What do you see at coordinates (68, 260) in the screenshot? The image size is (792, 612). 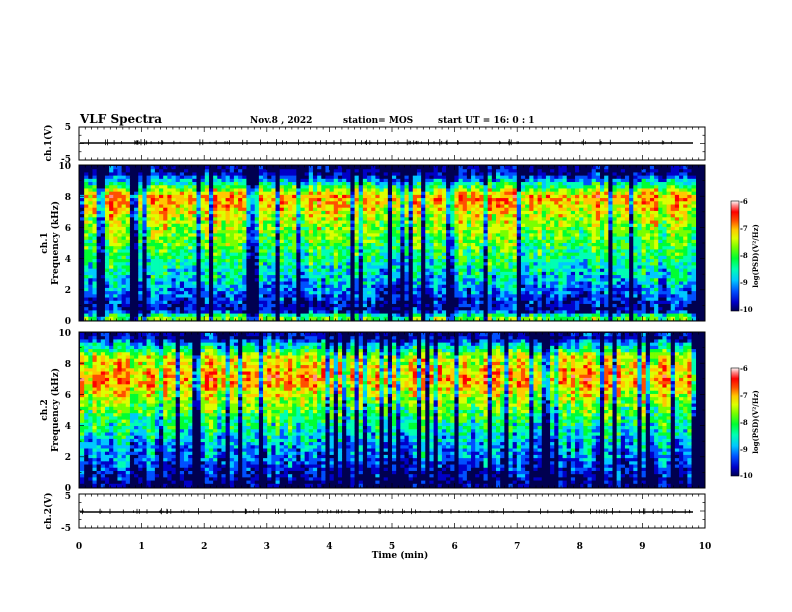 I see `ch1-freq-tick-4: 4` at bounding box center [68, 260].